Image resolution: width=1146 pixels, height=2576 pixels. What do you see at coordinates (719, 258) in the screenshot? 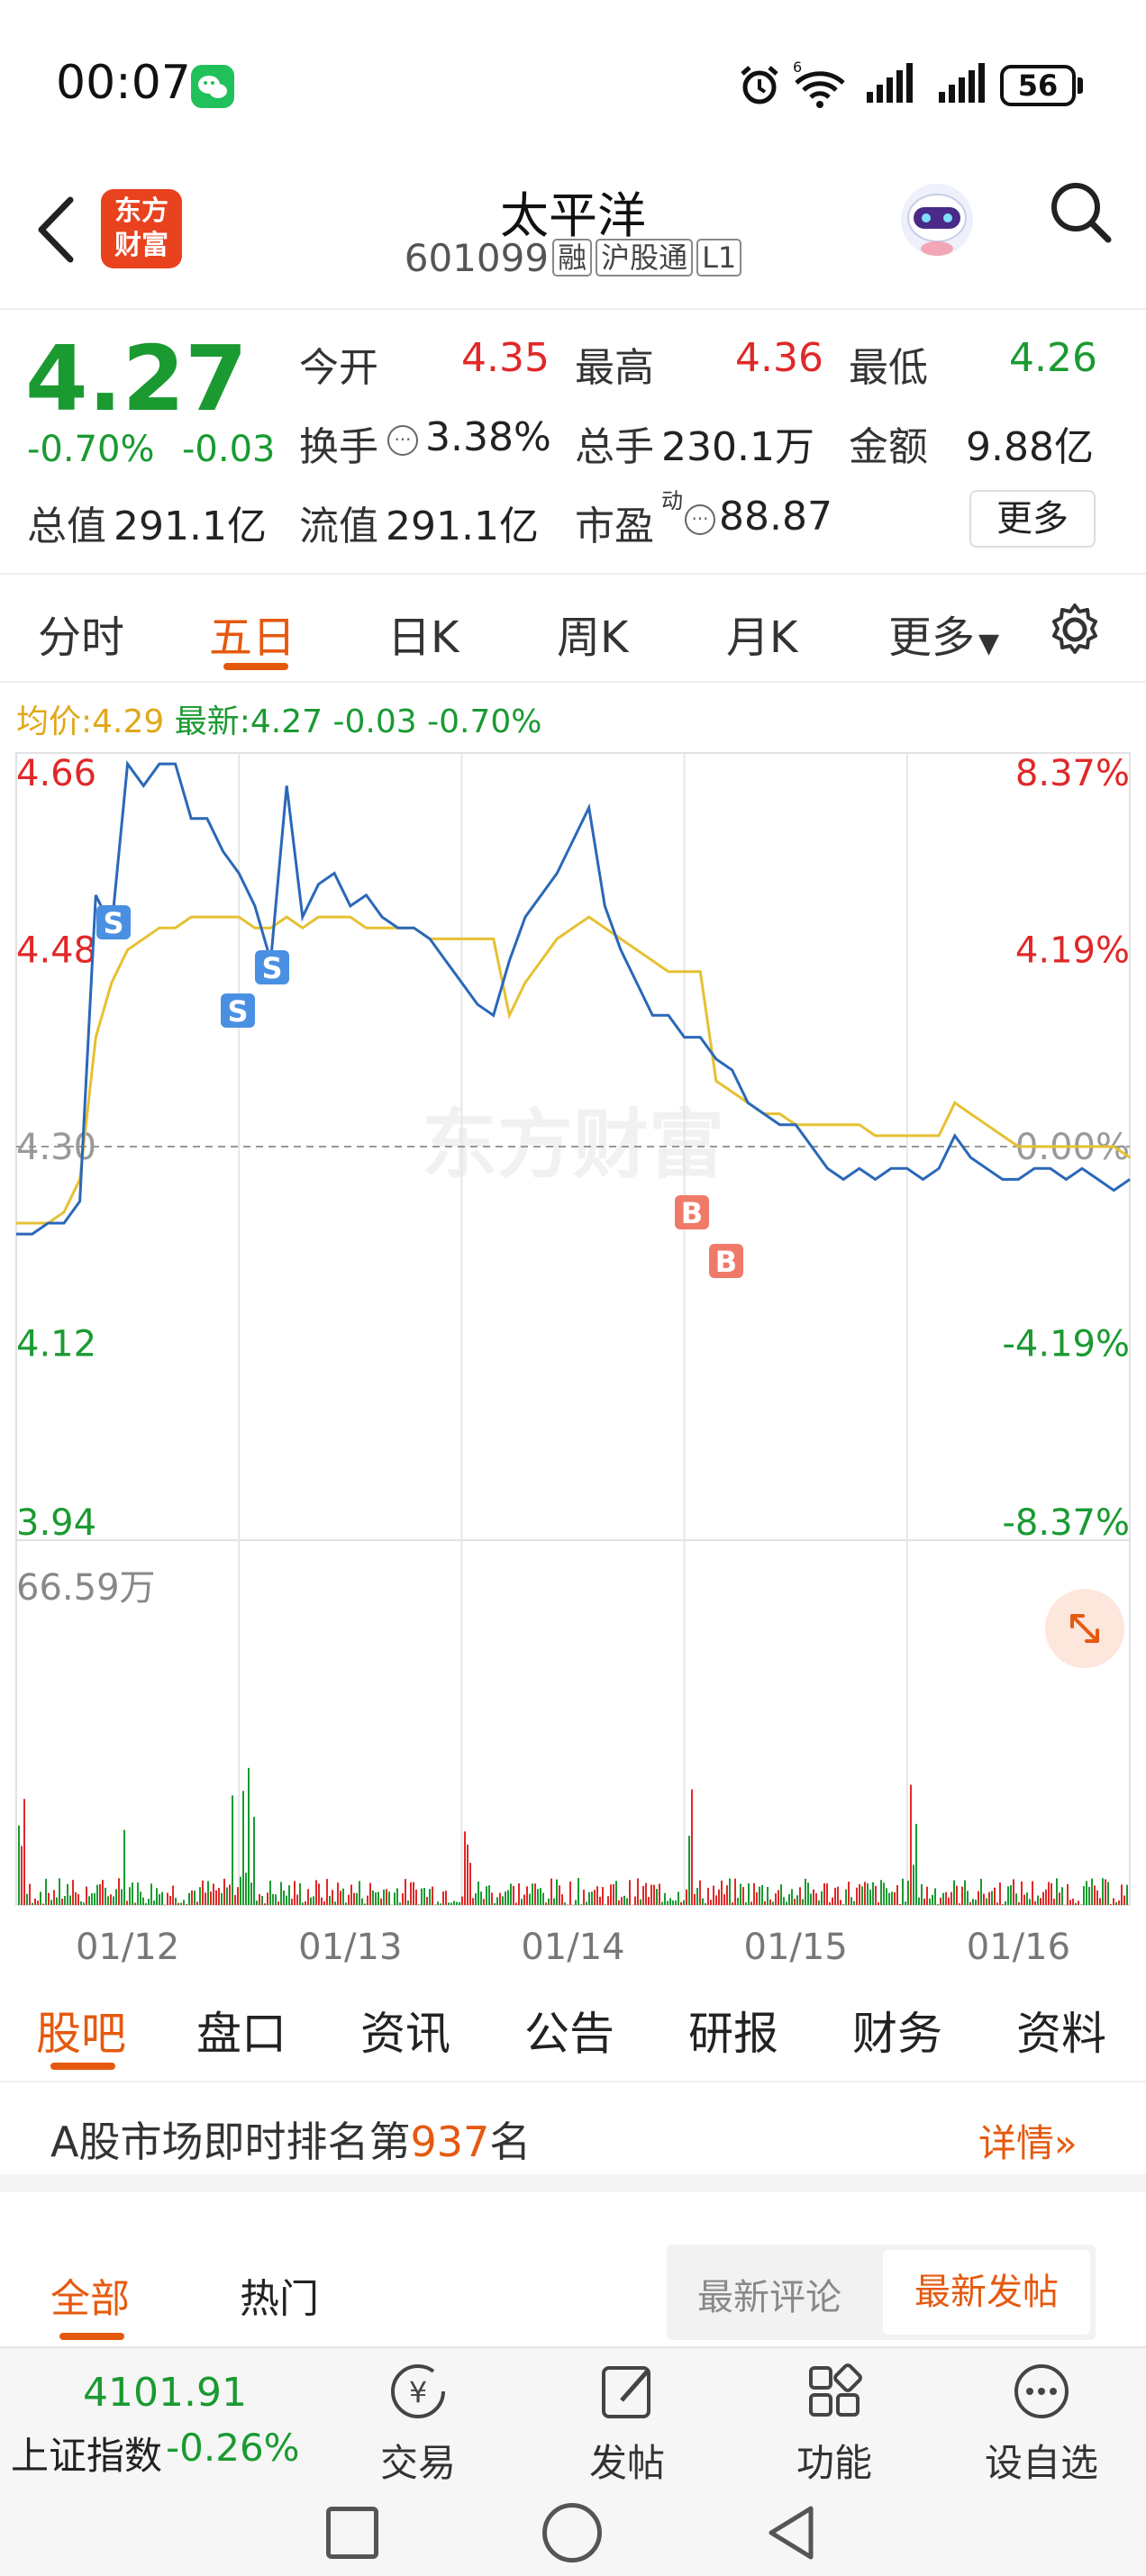
I see `tag-level: L1` at bounding box center [719, 258].